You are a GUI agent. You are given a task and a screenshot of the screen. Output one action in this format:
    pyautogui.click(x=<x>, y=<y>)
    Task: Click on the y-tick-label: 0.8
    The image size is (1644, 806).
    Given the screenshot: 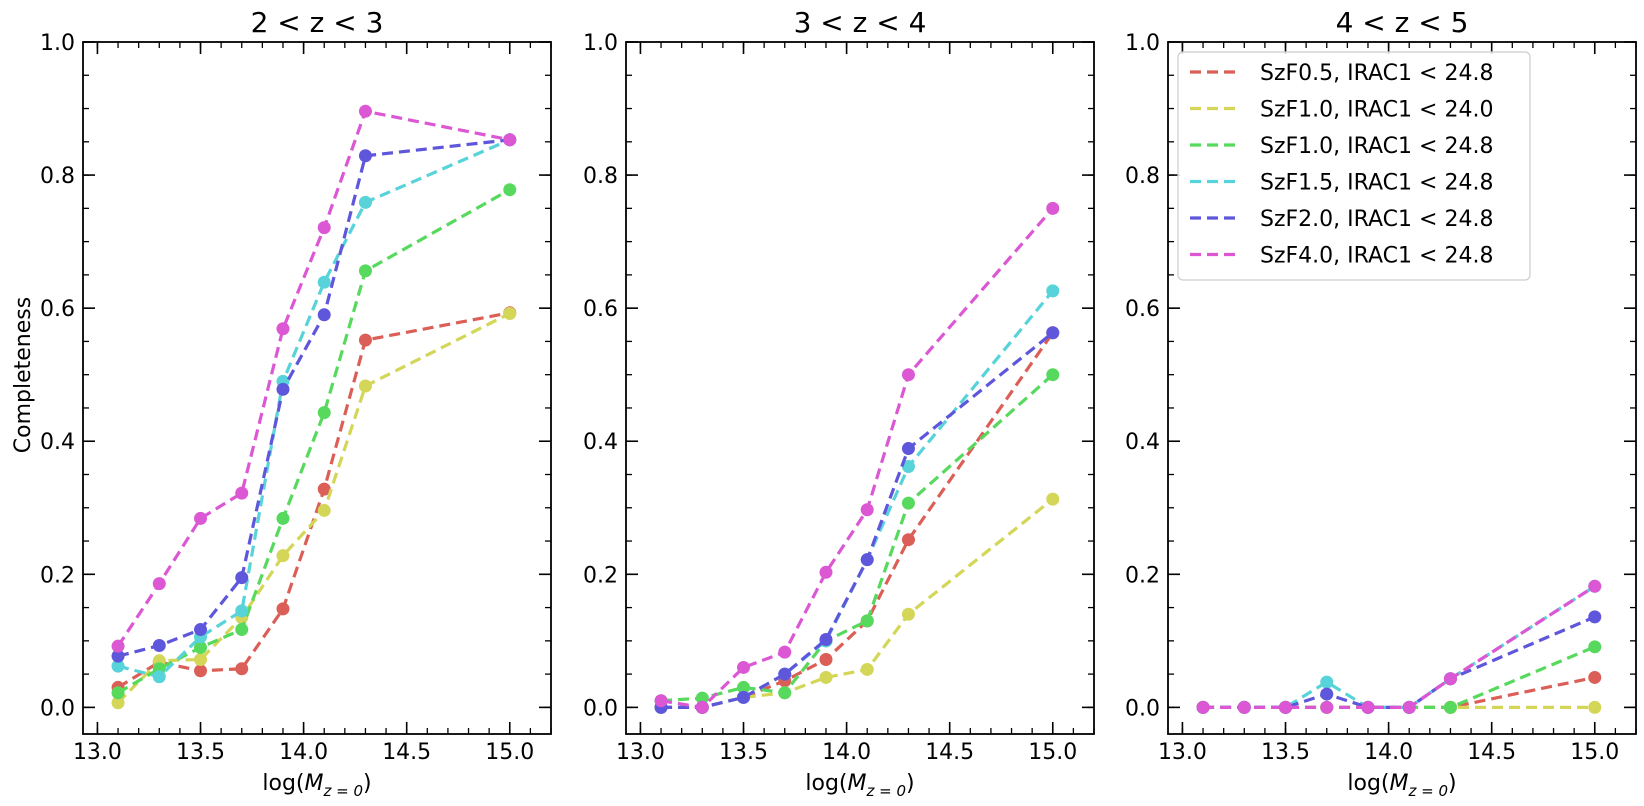 What is the action you would take?
    pyautogui.click(x=57, y=176)
    